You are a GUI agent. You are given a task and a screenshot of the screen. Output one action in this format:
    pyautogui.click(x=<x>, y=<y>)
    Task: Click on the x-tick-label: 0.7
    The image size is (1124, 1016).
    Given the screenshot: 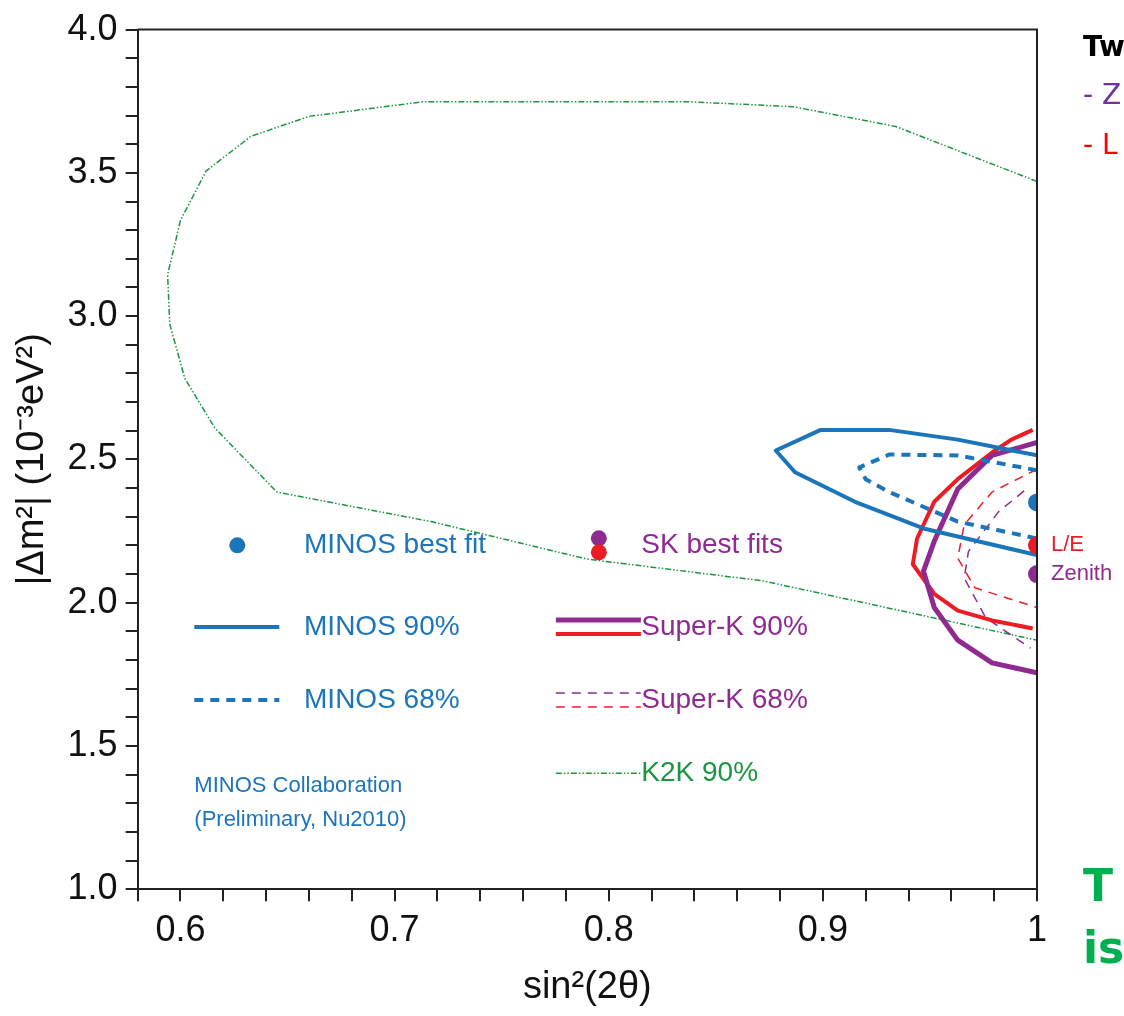 What is the action you would take?
    pyautogui.click(x=394, y=928)
    